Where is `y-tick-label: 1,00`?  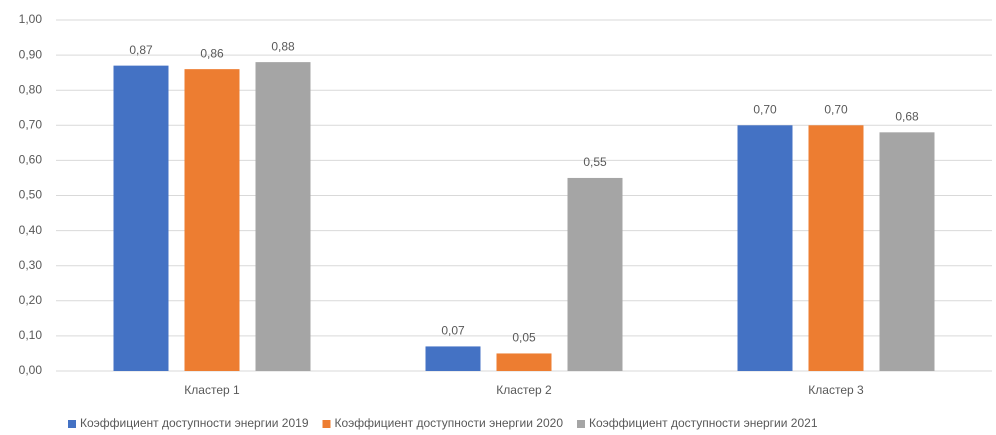
y-tick-label: 1,00 is located at coordinates (31, 19).